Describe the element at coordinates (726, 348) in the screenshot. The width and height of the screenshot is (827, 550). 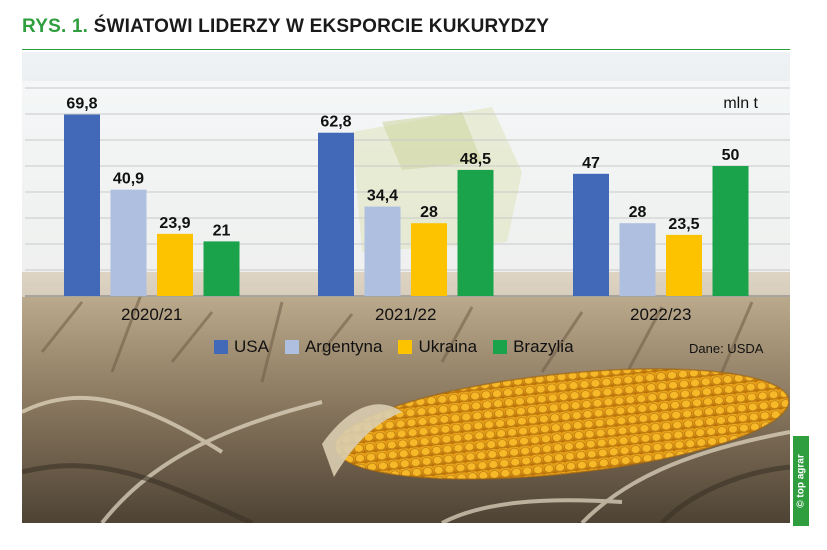
I see `data-source: Dane: USDA` at that location.